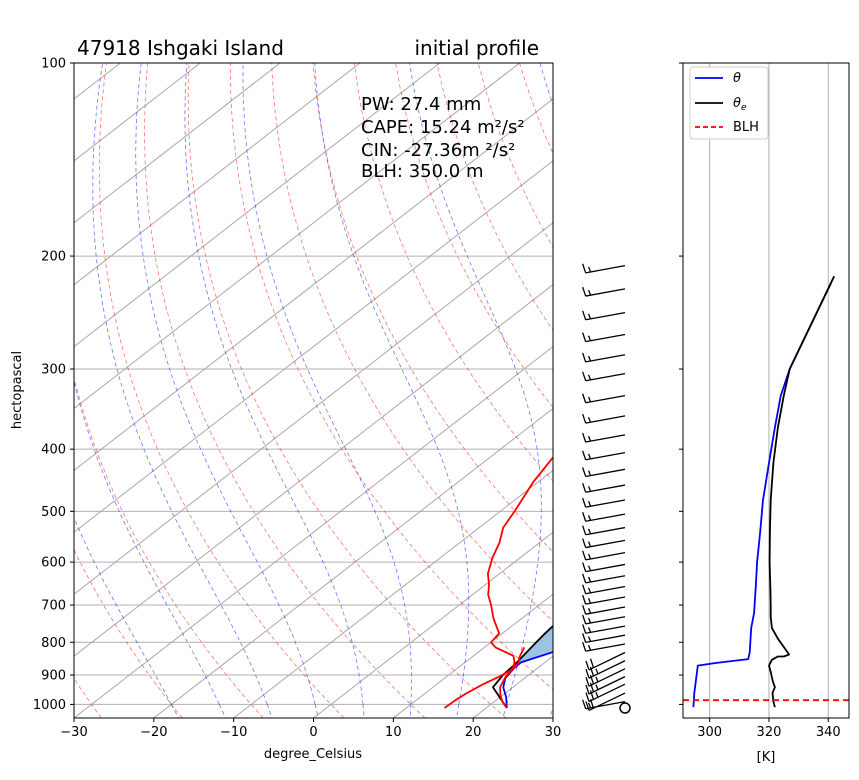  Describe the element at coordinates (802, 491) in the screenshot. I see `theta_e-line` at that location.